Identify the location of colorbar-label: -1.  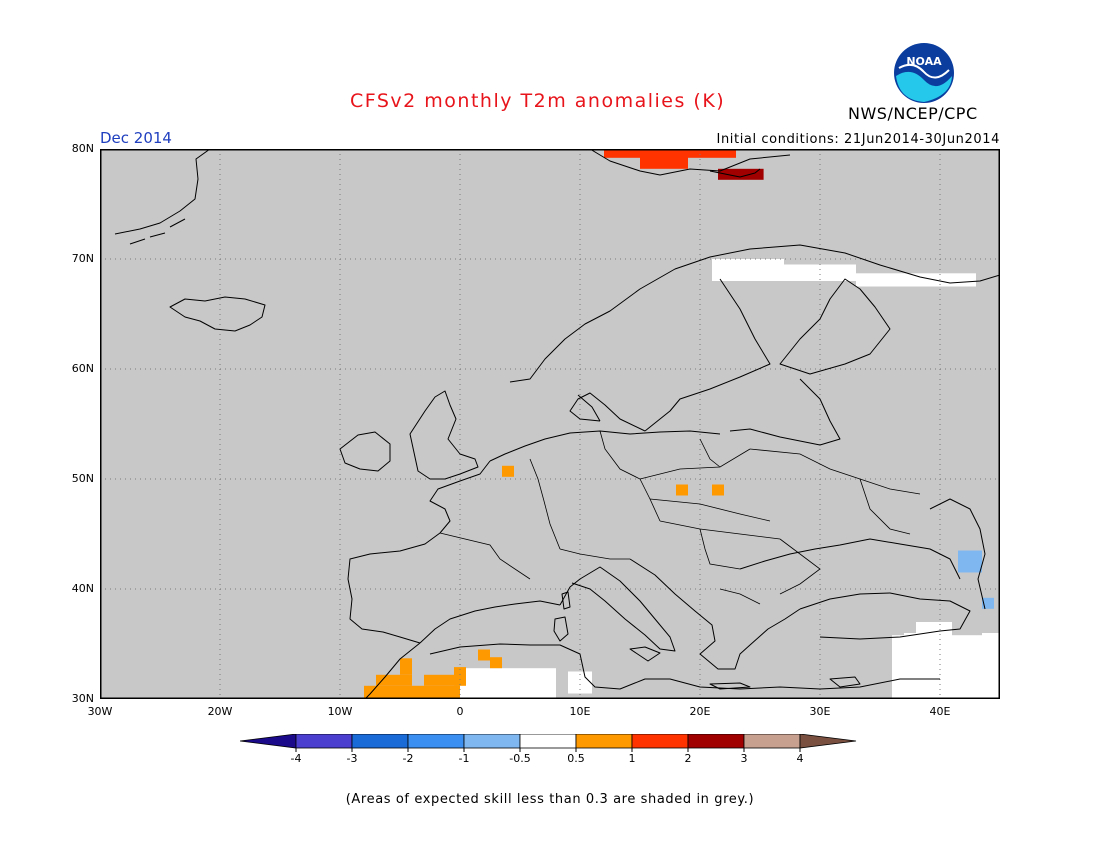
(464, 758).